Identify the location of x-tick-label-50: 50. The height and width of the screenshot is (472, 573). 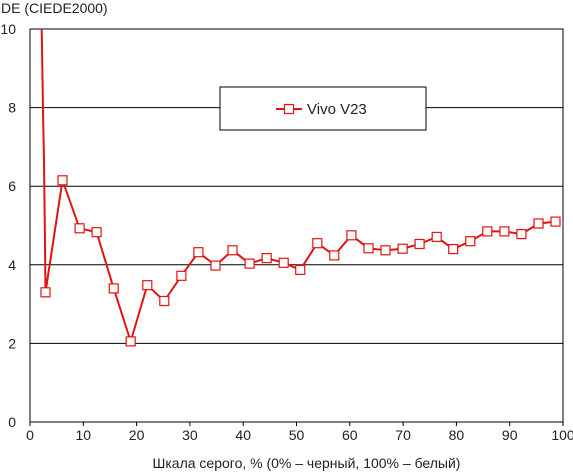
(297, 435).